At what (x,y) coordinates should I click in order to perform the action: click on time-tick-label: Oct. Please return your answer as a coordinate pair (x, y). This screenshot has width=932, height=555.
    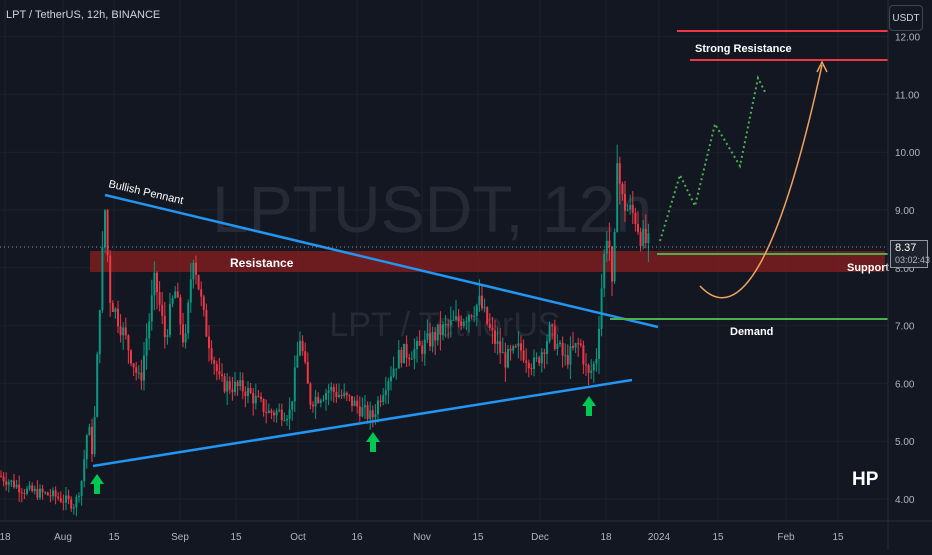
    Looking at the image, I should click on (298, 537).